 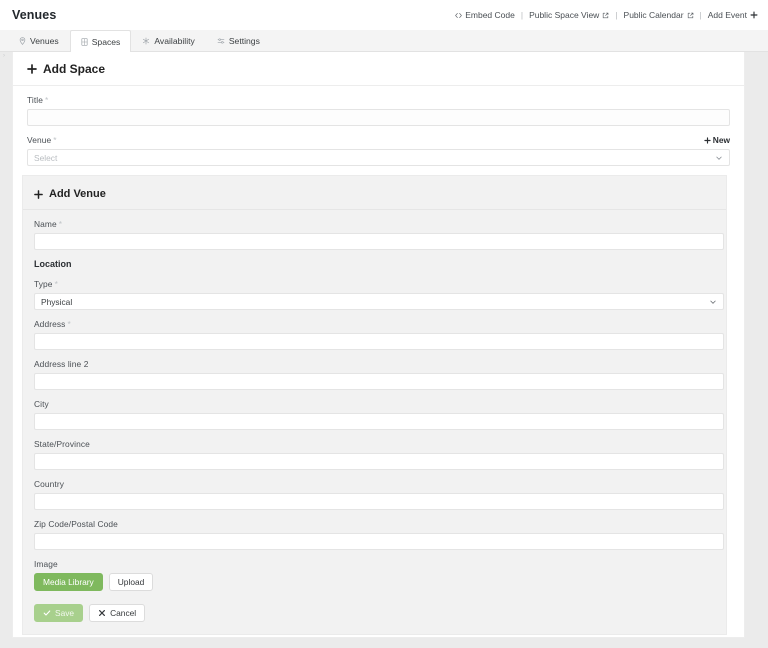 I want to click on field-state: State/Province, so click(x=379, y=454).